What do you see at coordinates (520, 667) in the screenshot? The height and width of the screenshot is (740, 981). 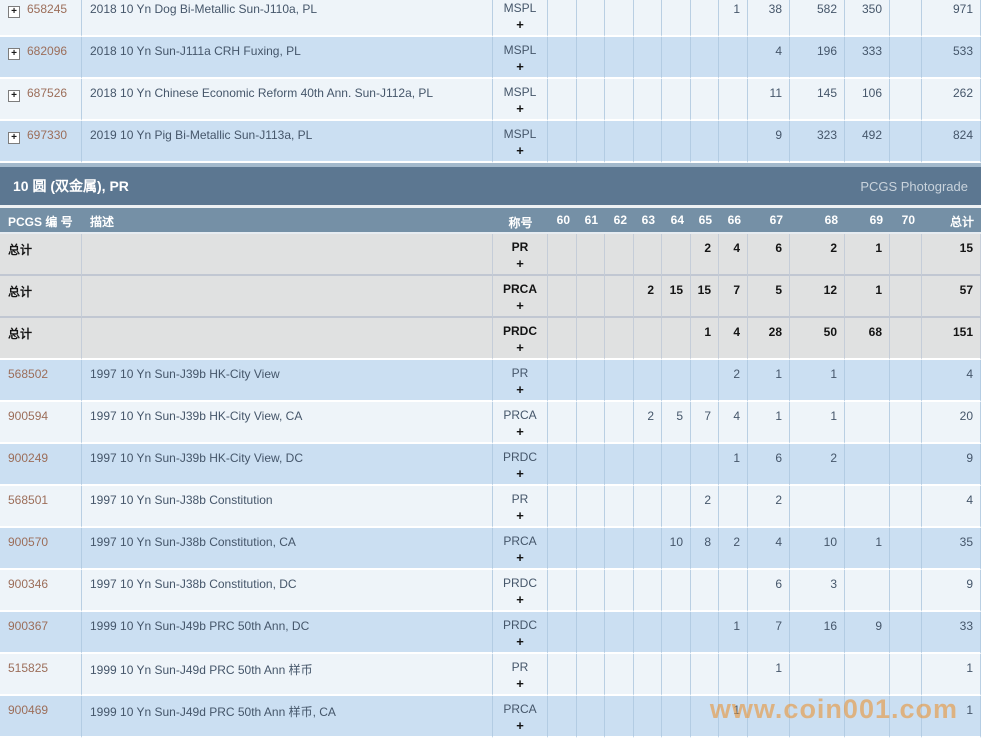 I see `designation-label: PR` at bounding box center [520, 667].